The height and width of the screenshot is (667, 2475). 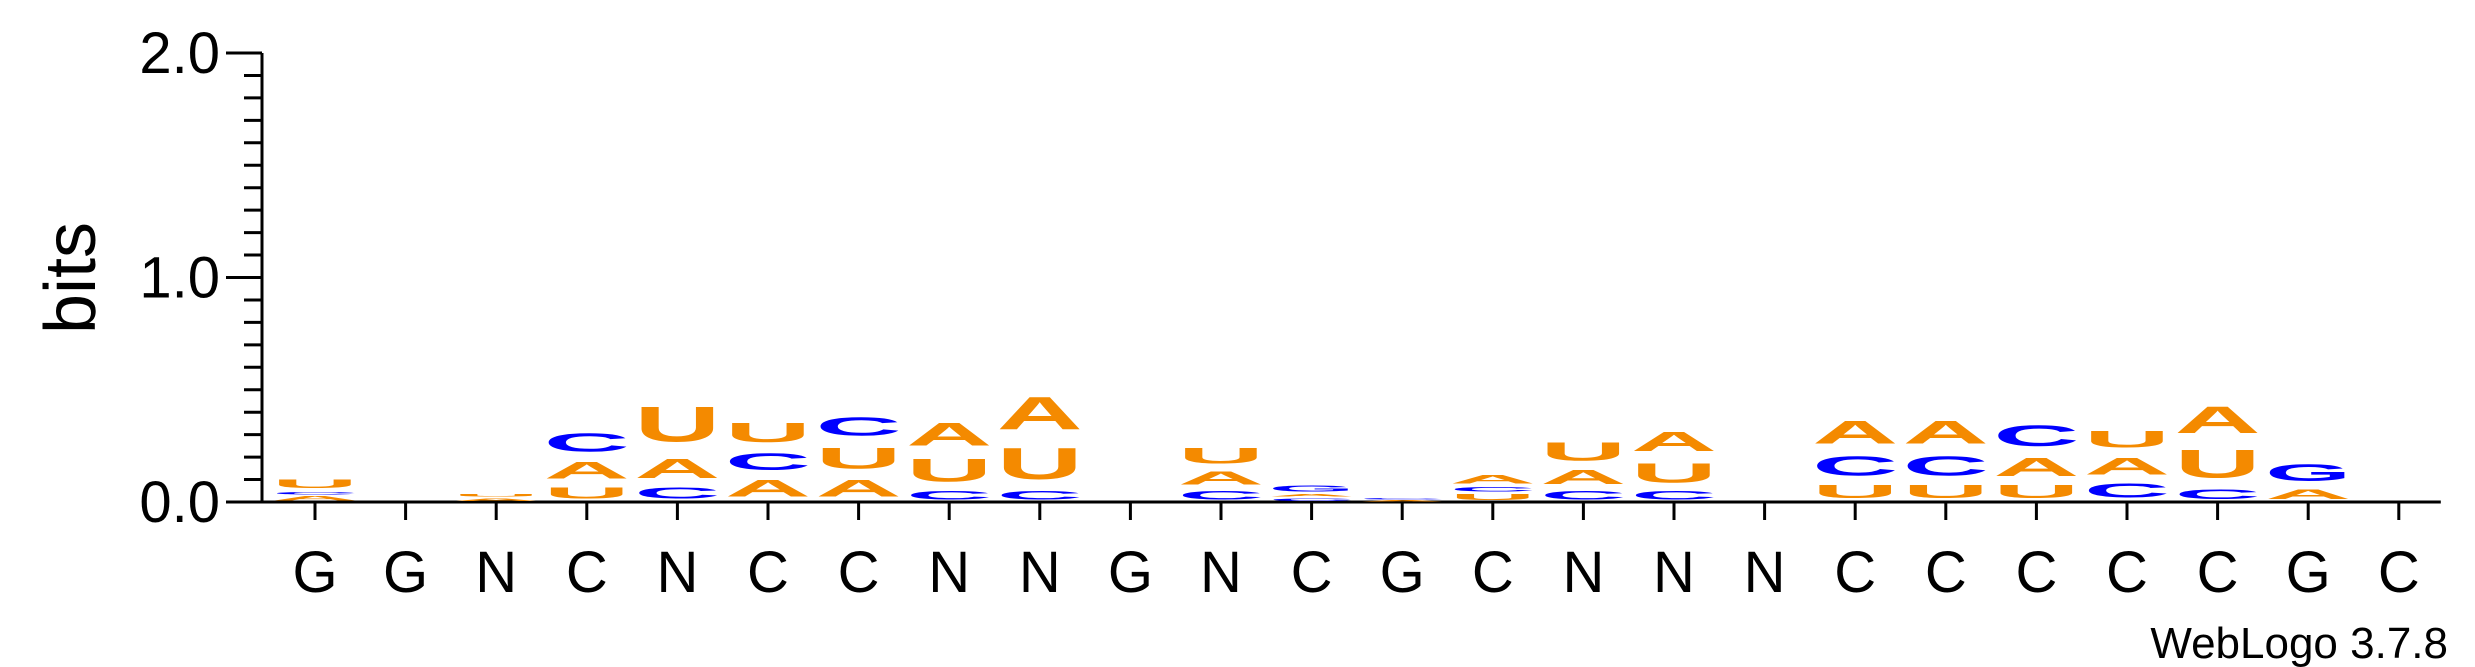 I want to click on y-axis-label: bits, so click(x=71, y=278).